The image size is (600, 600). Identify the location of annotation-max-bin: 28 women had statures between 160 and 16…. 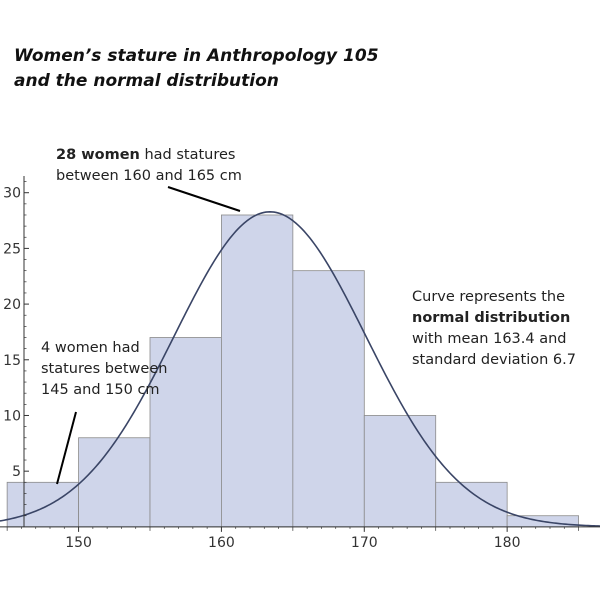
(149, 166).